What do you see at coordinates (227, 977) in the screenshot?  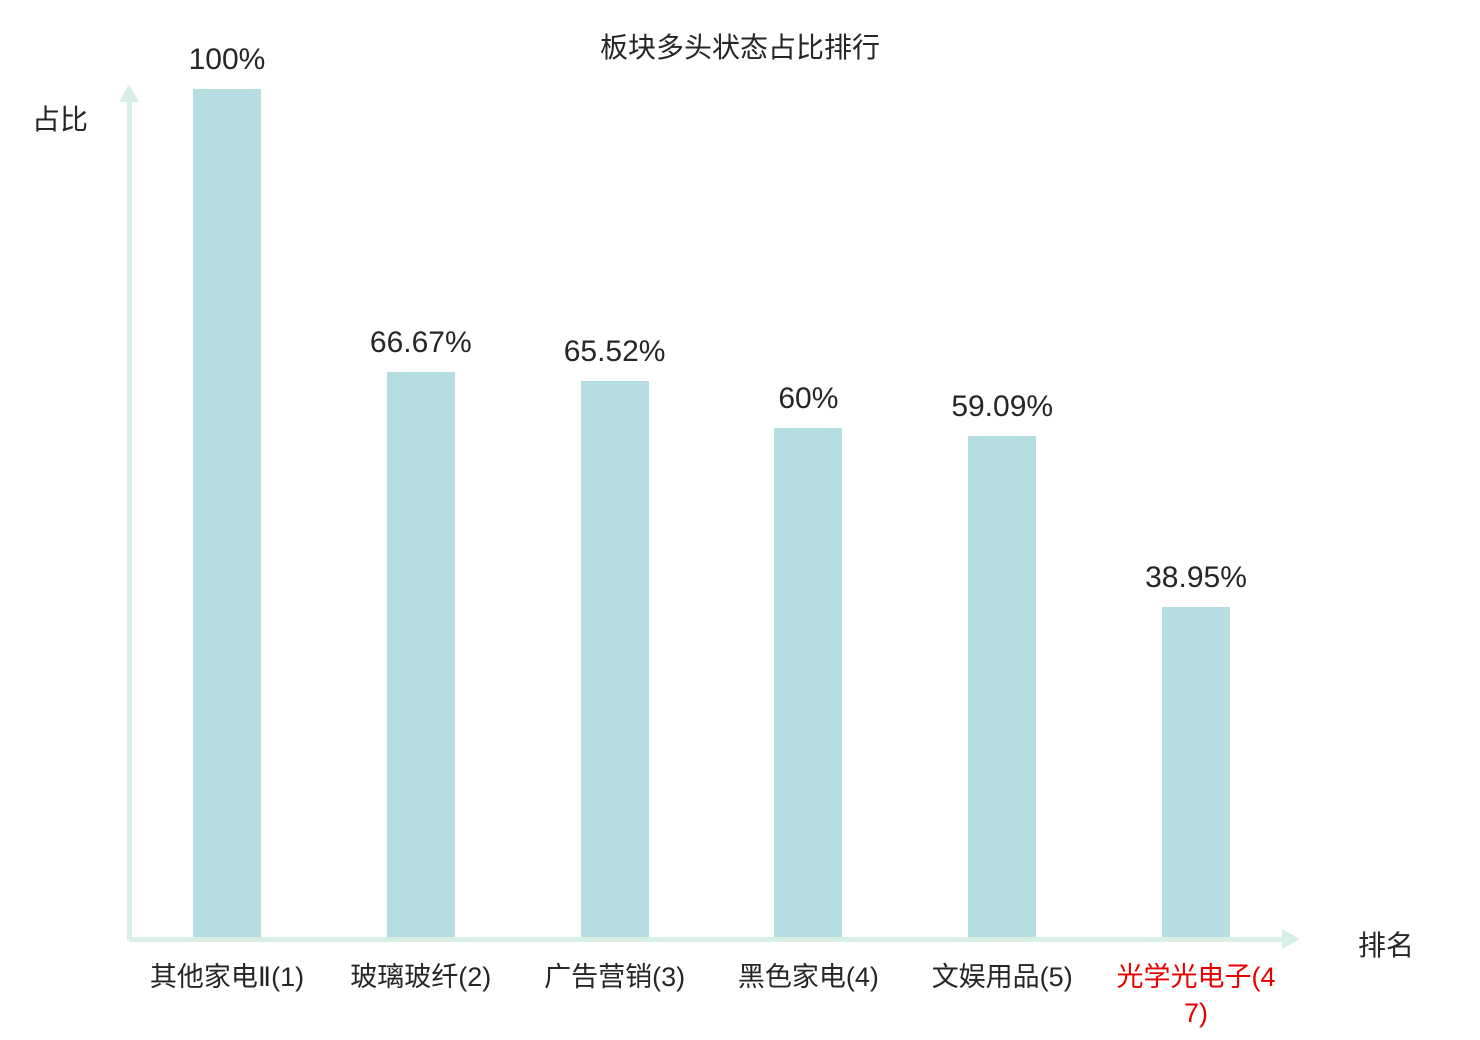 I see `category-label: 其他家电Ⅱ(1)` at bounding box center [227, 977].